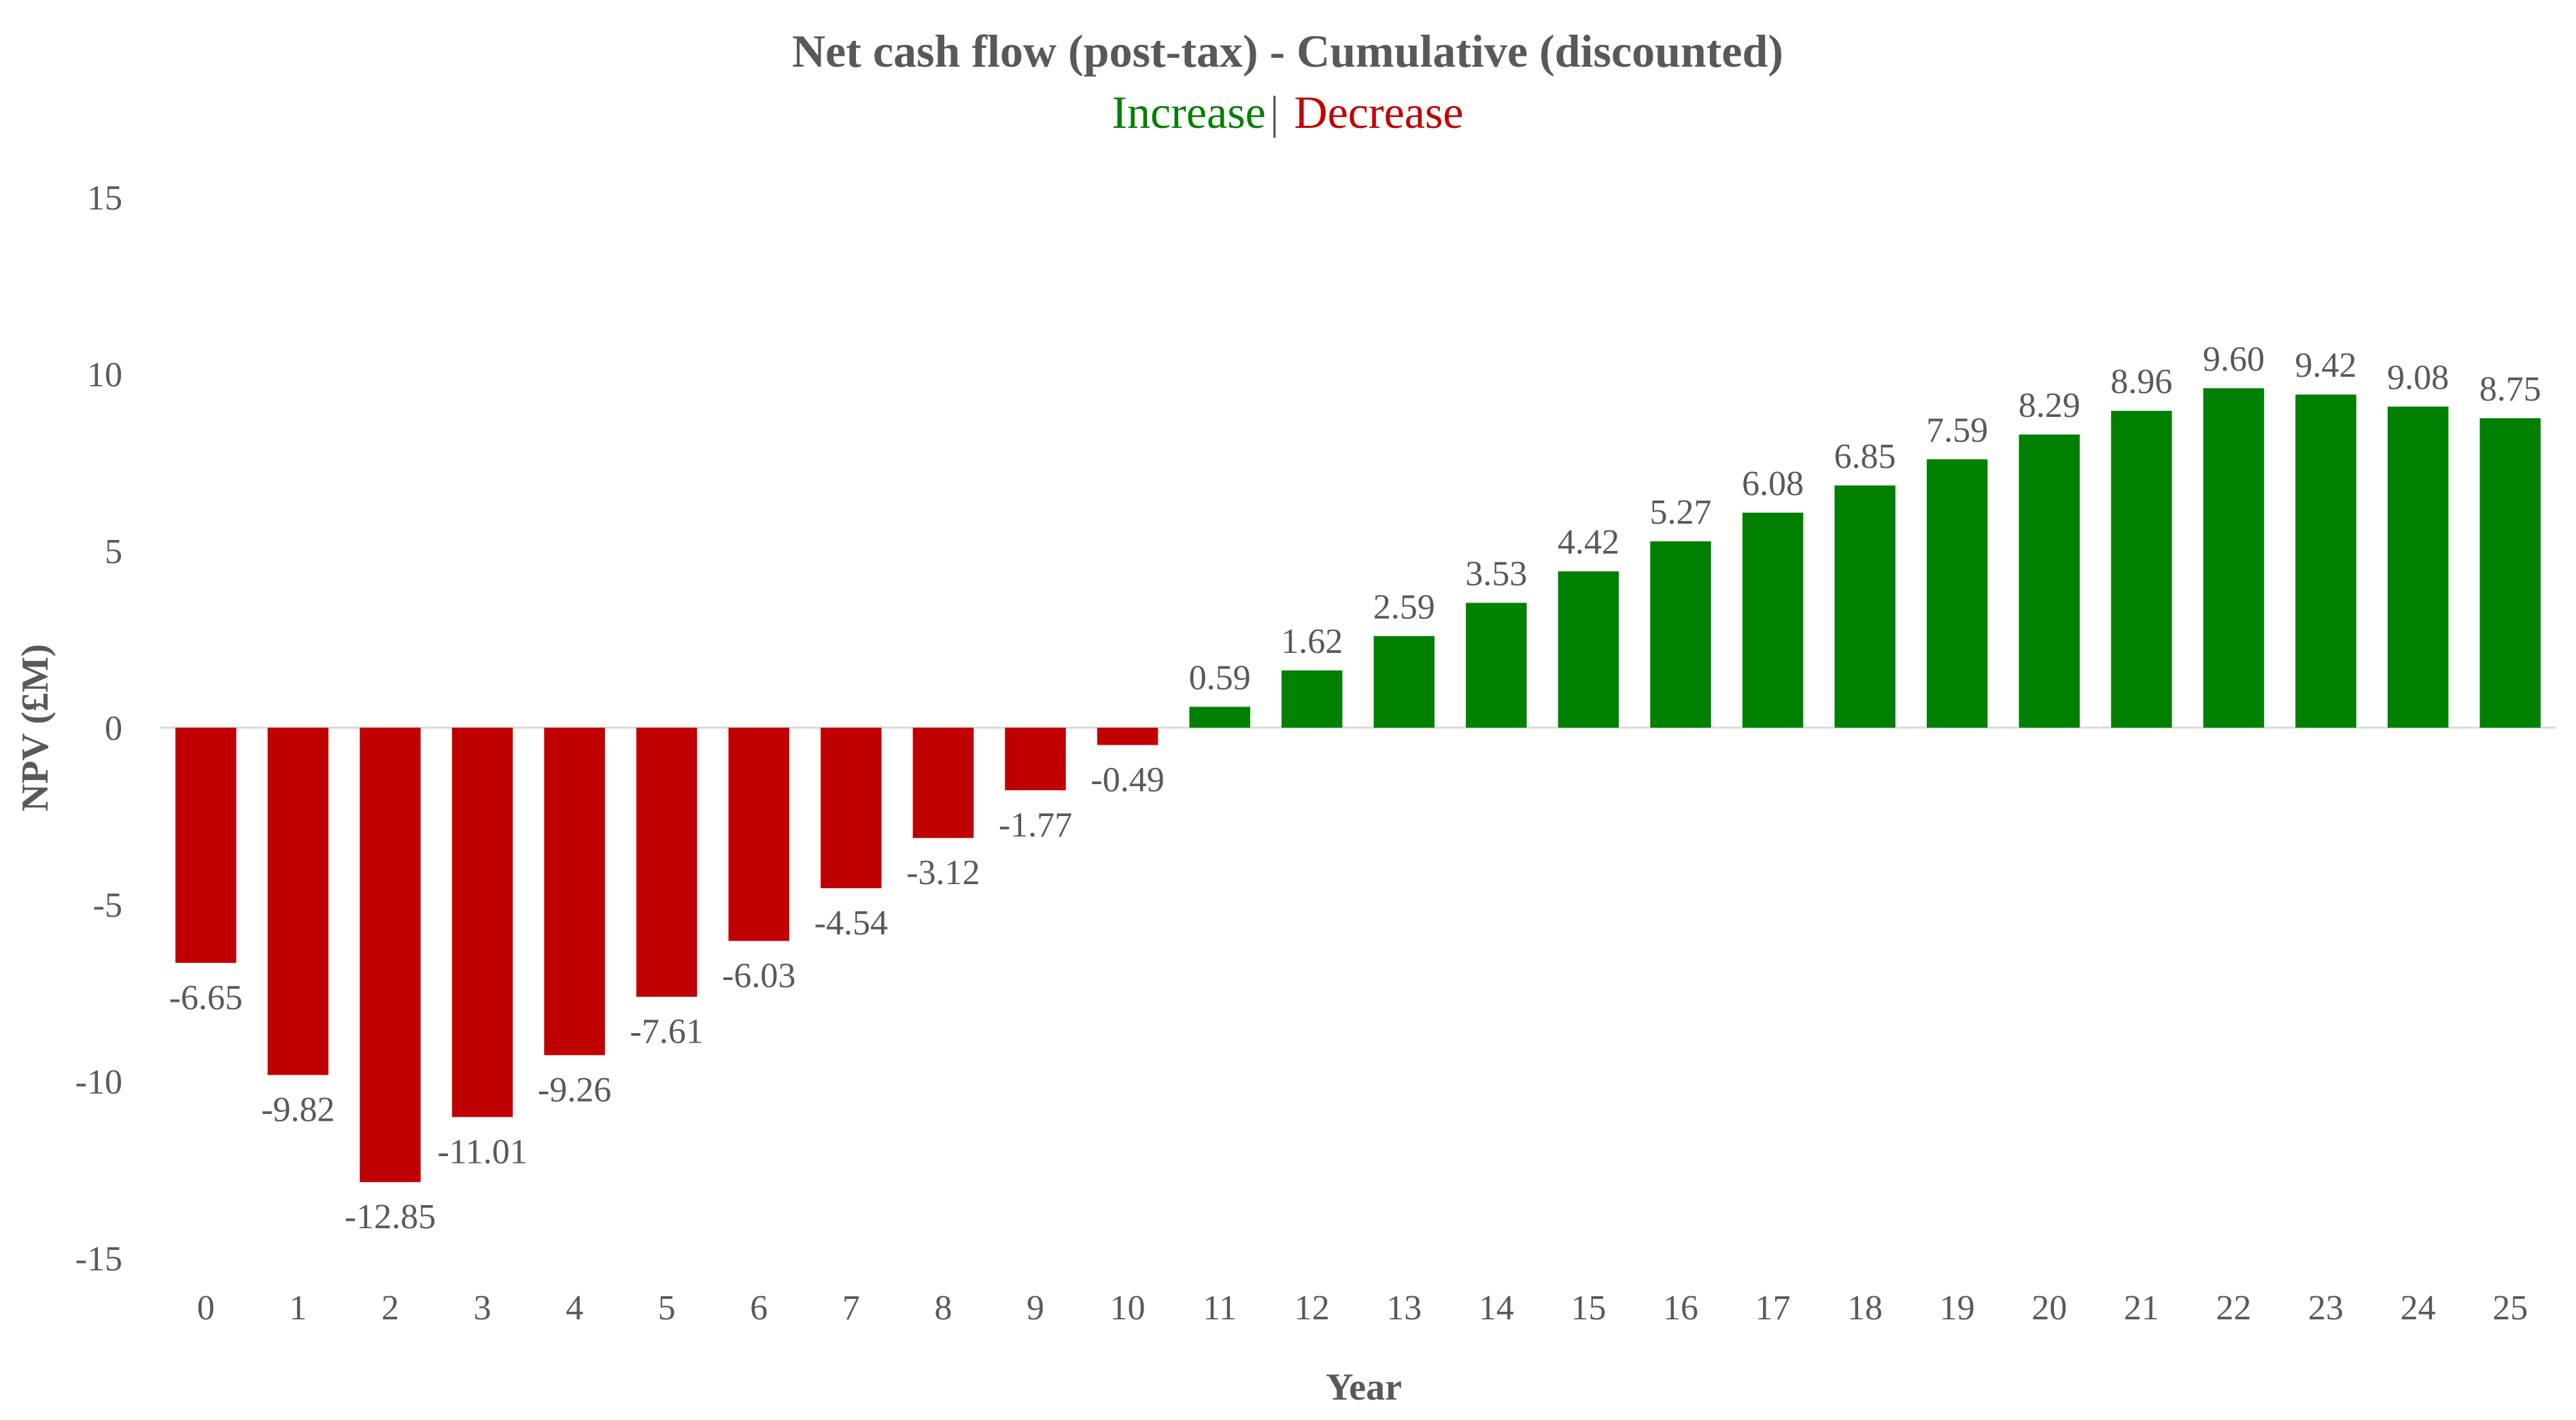 The height and width of the screenshot is (1420, 2576). I want to click on y-tick-label: 0, so click(113, 728).